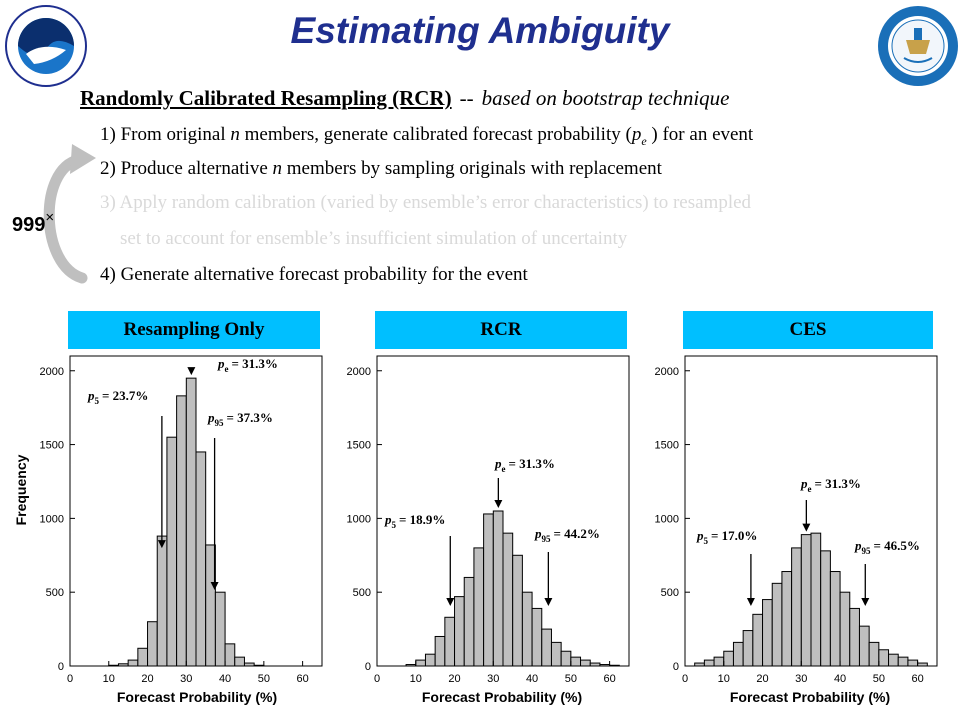  Describe the element at coordinates (117, 397) in the screenshot. I see `annotation-label: p5 = 23.7%` at that location.